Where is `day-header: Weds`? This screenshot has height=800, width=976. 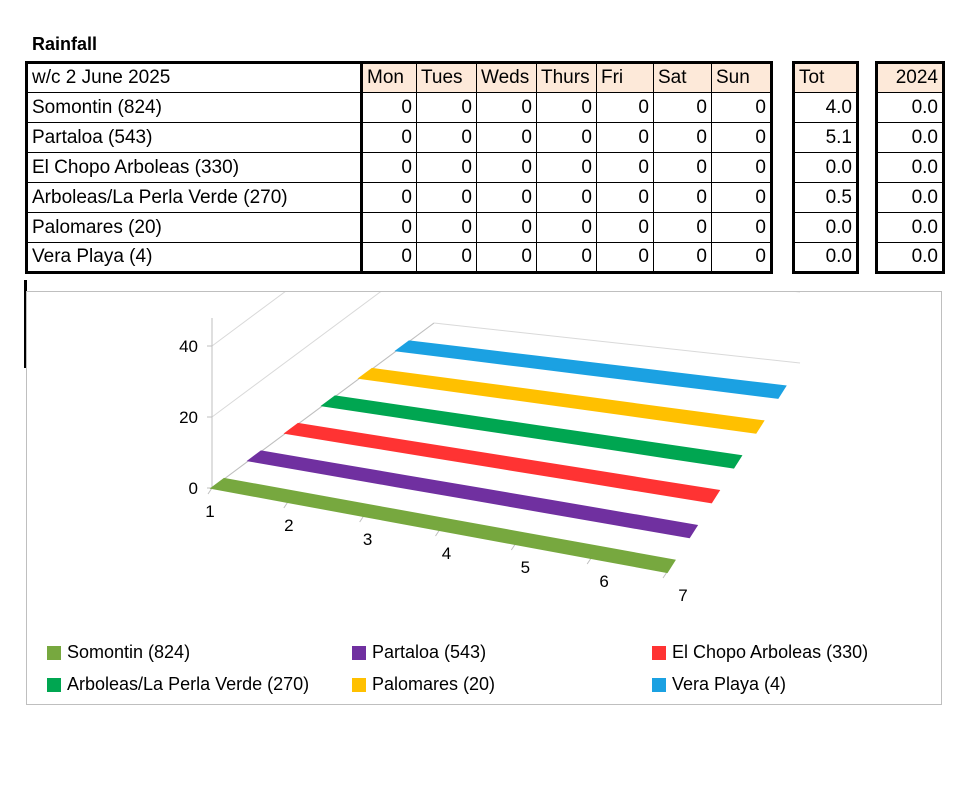 day-header: Weds is located at coordinates (506, 77).